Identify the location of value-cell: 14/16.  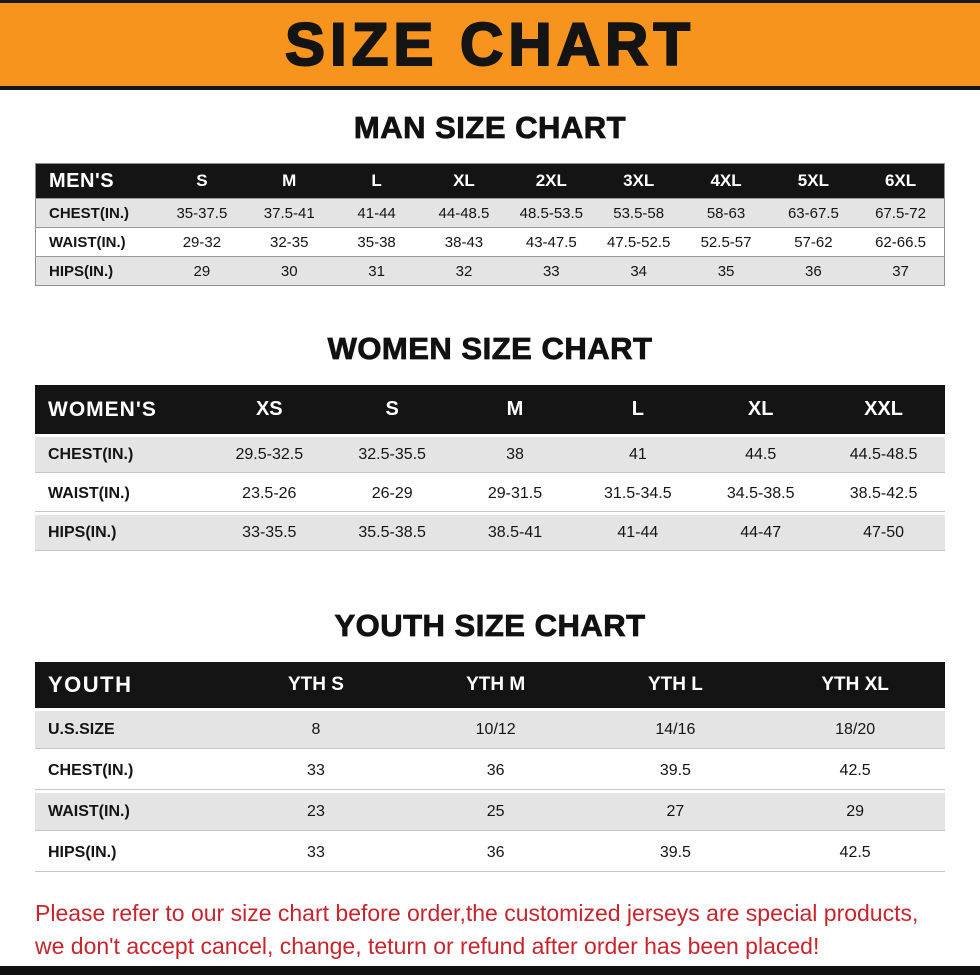
(675, 730).